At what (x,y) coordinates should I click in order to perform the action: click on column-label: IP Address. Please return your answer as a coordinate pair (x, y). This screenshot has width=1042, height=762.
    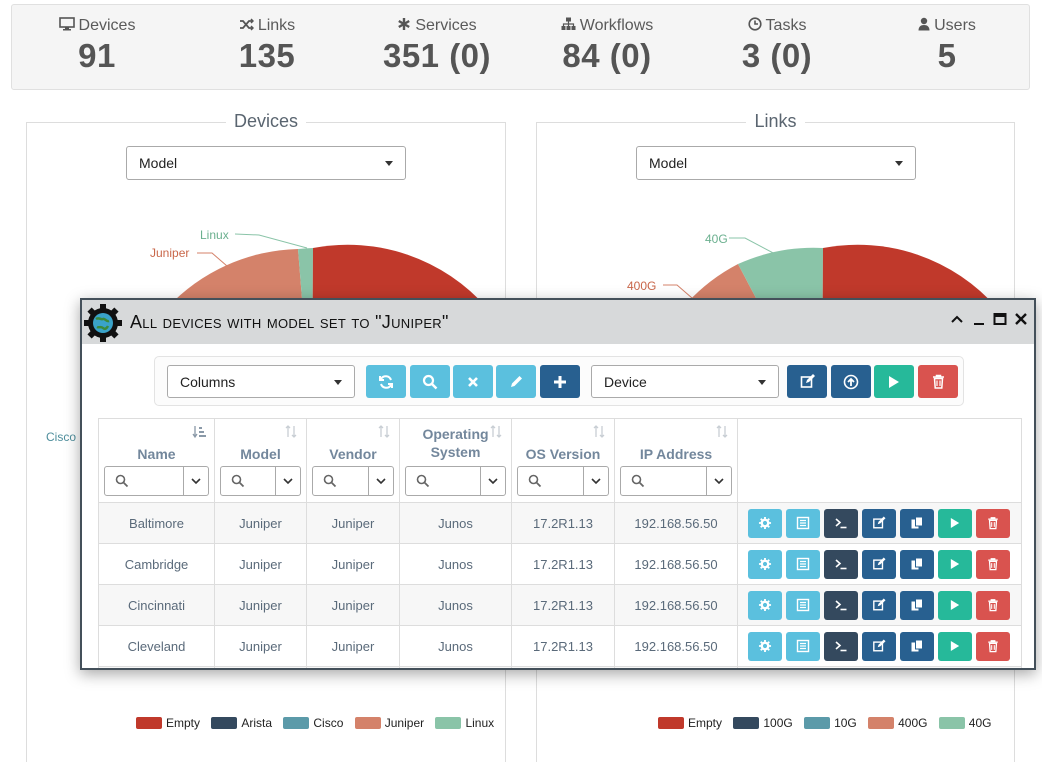
    Looking at the image, I should click on (676, 454).